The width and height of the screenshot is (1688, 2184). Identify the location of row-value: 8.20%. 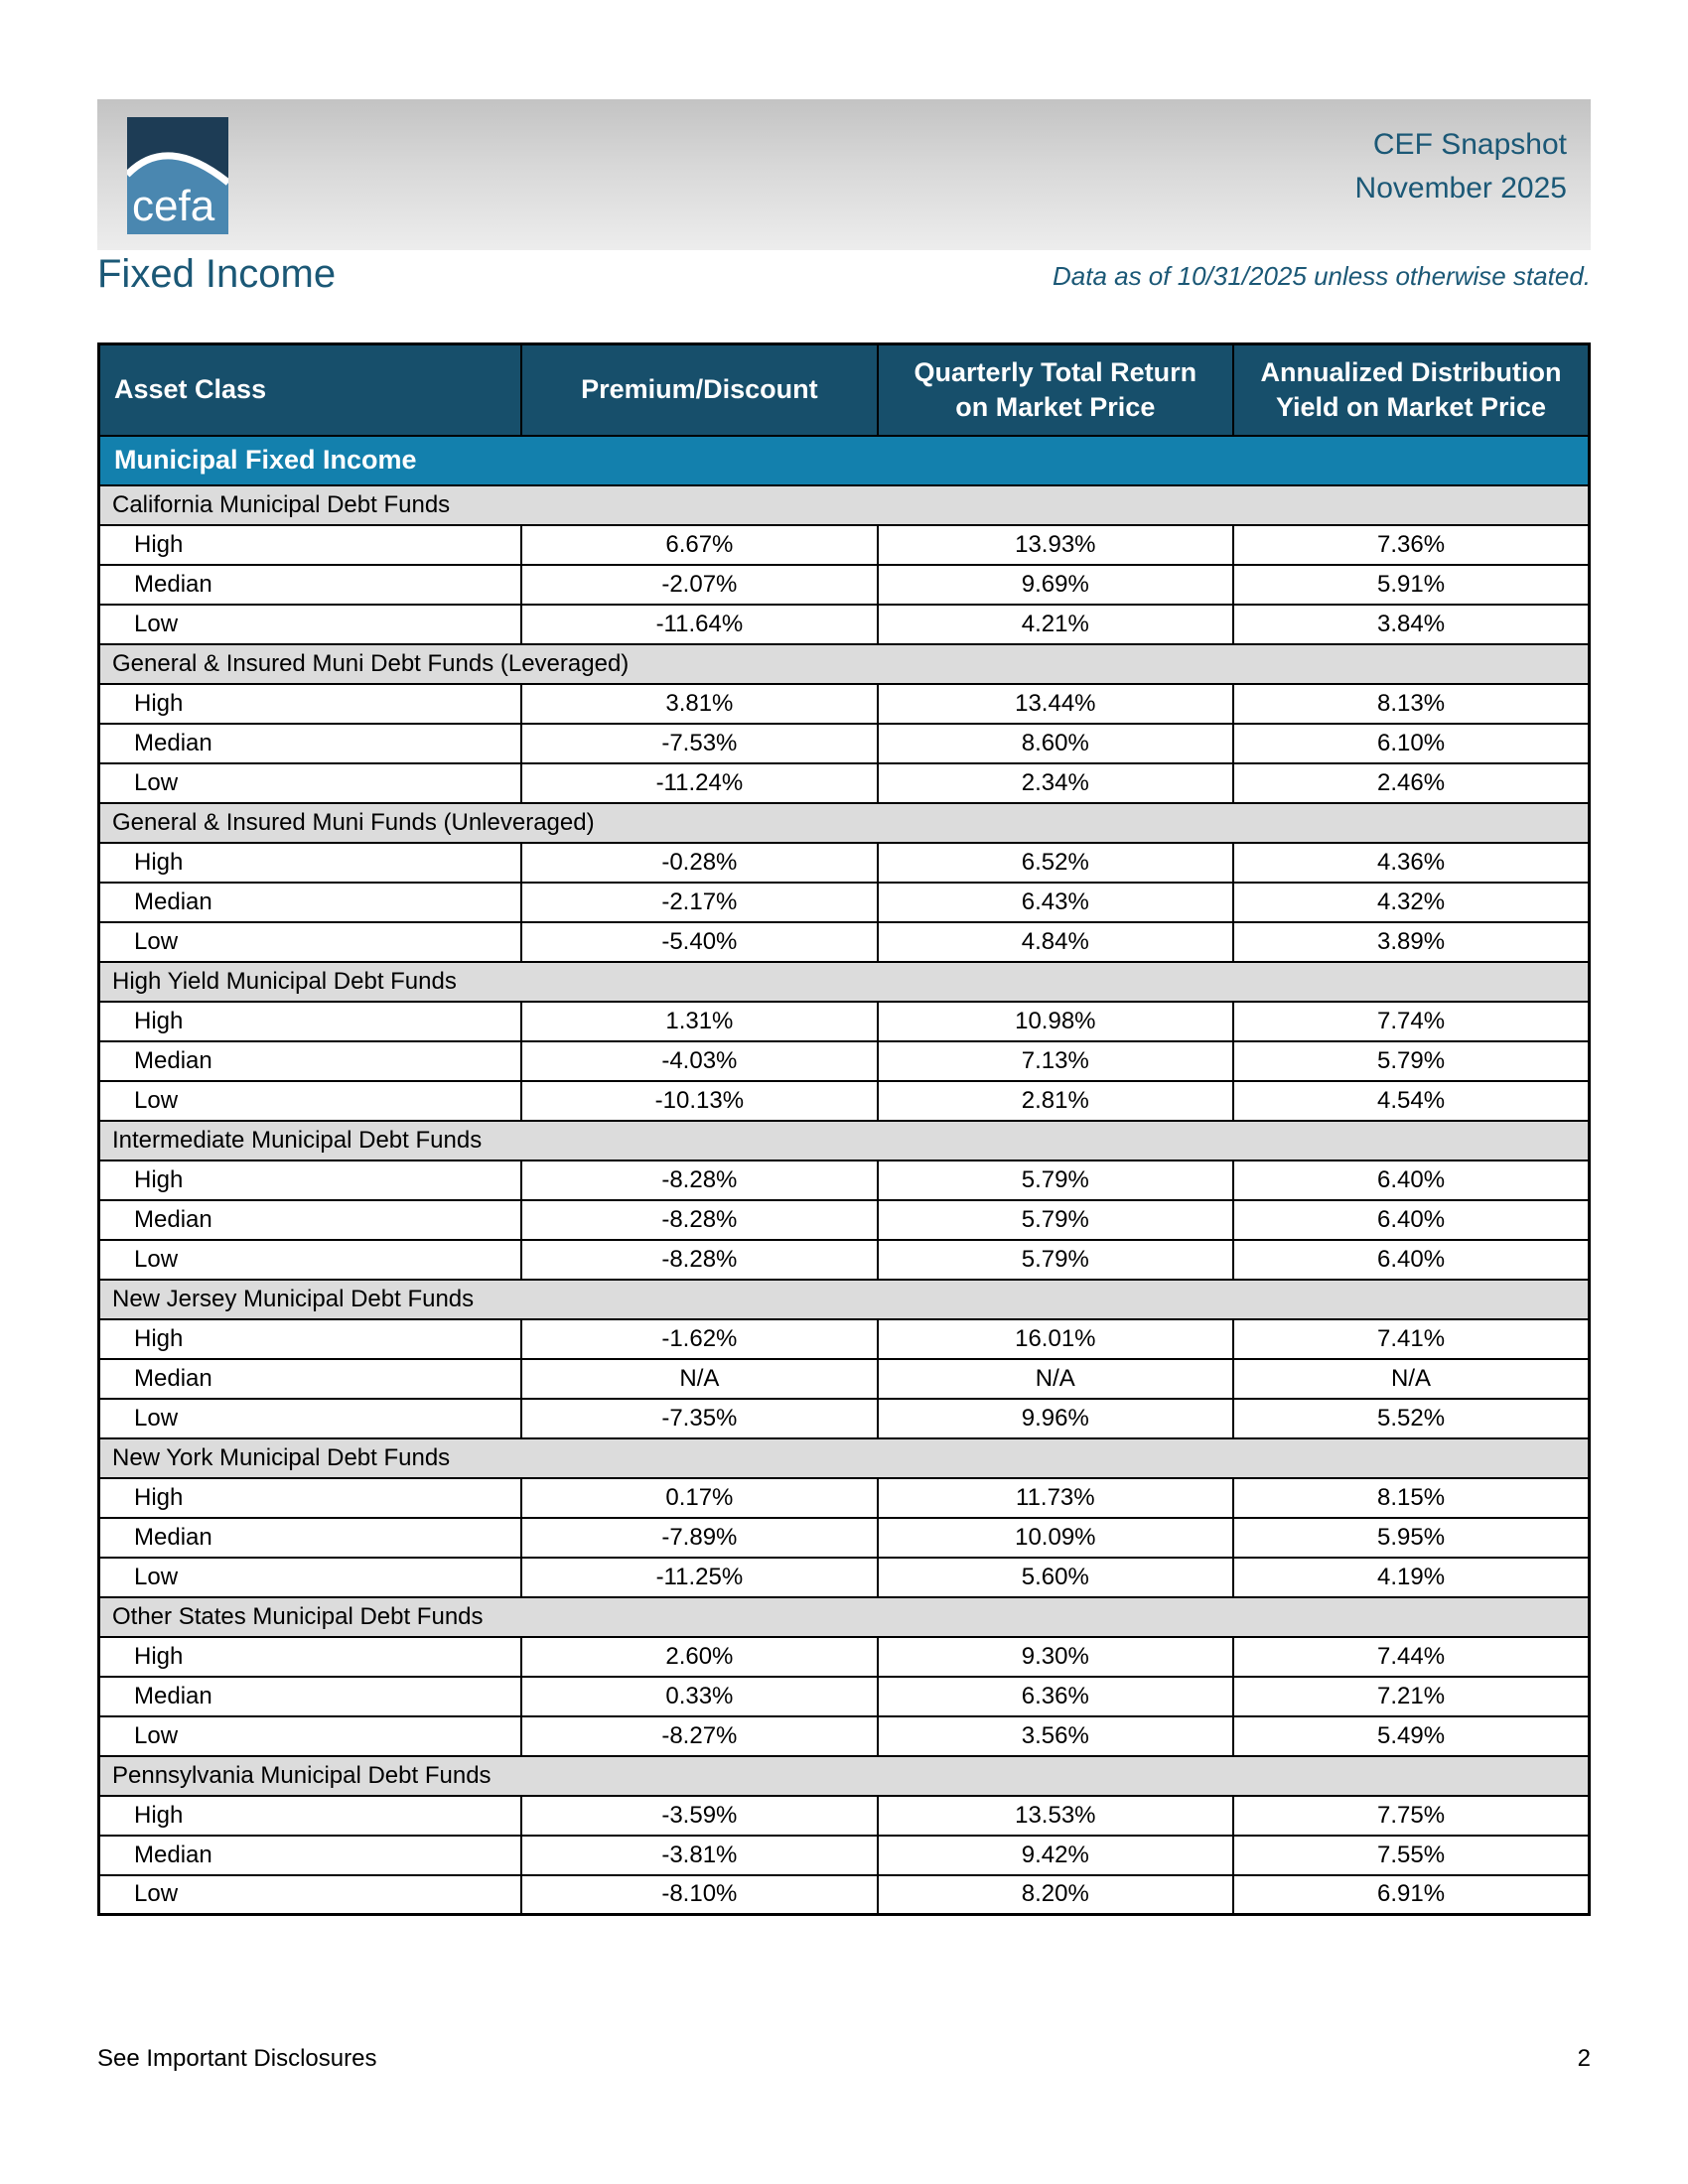
(1055, 1894).